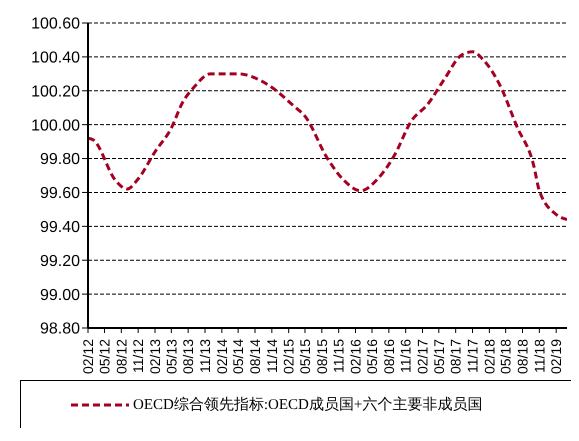  Describe the element at coordinates (60, 329) in the screenshot. I see `y-tick-label: 98.80` at that location.